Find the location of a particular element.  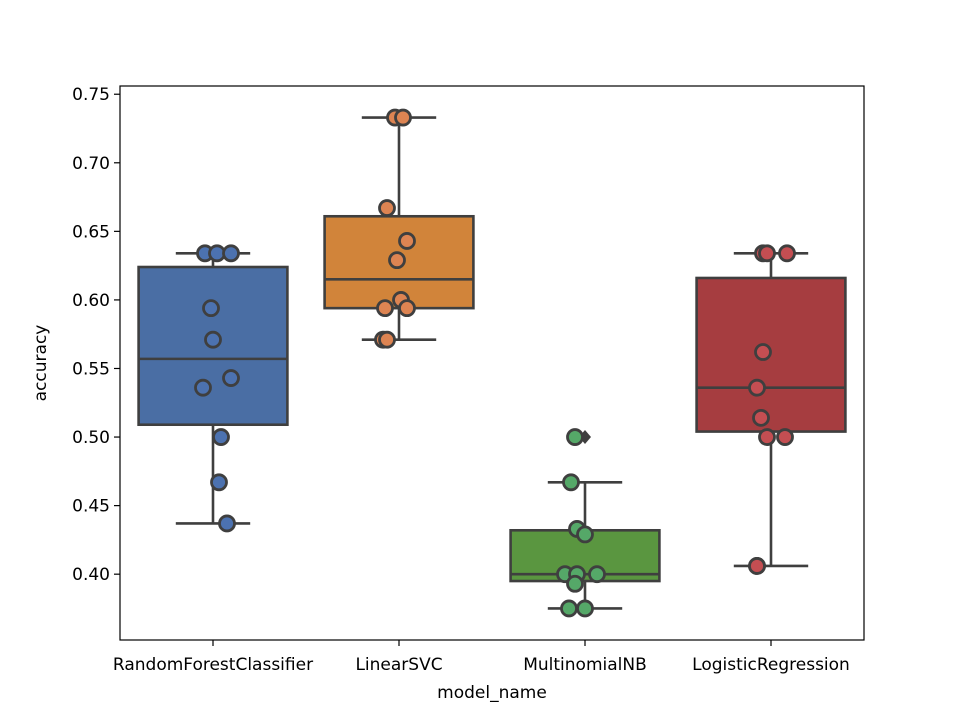

y-tick-label: 0.70 is located at coordinates (91, 164).